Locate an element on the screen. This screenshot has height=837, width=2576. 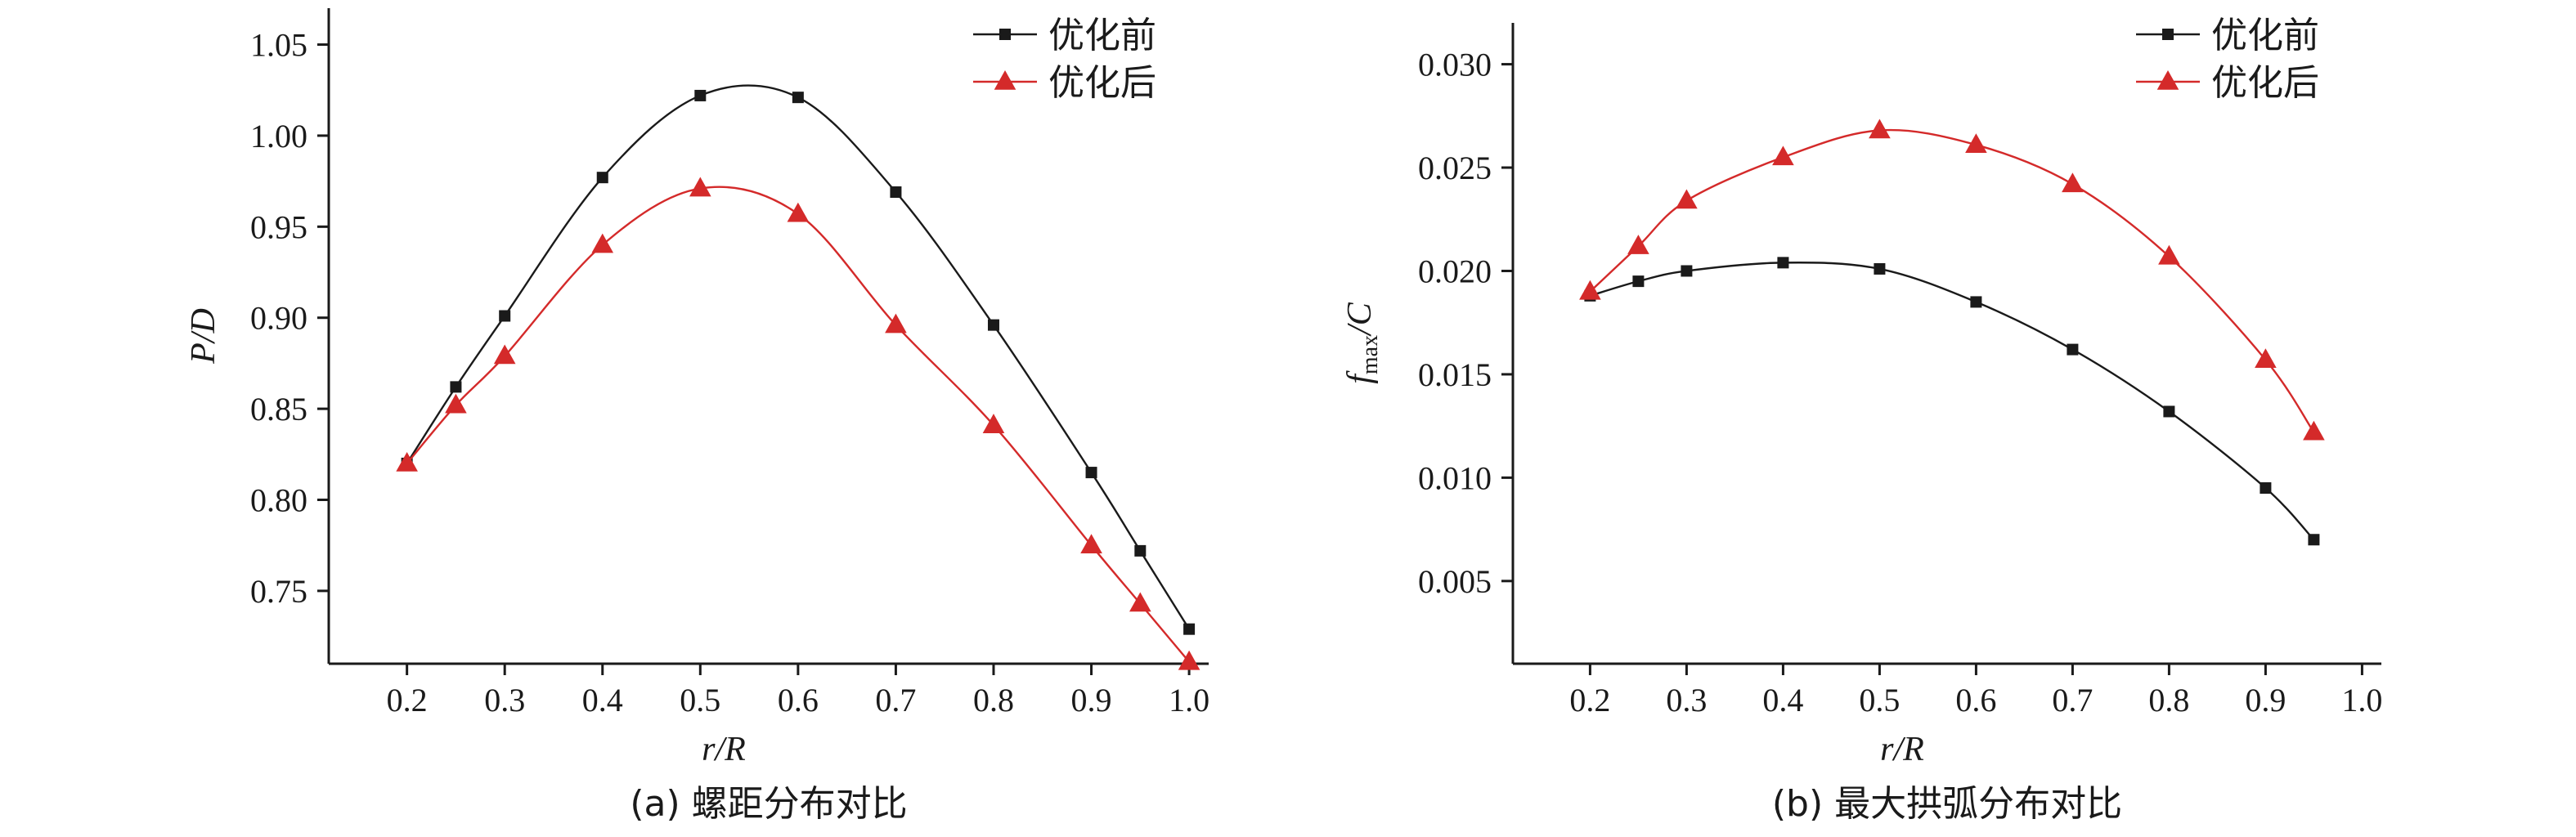
y-tick-label: 0.80 is located at coordinates (278, 500).